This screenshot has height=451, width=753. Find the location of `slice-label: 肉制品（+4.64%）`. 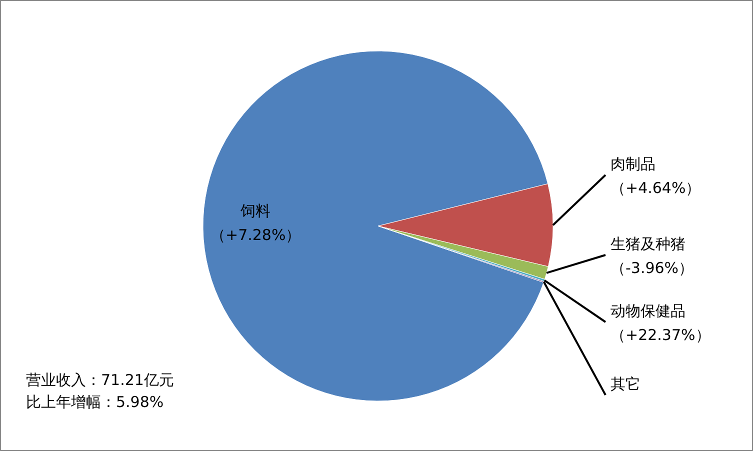

slice-label: 肉制品（+4.64%） is located at coordinates (655, 176).